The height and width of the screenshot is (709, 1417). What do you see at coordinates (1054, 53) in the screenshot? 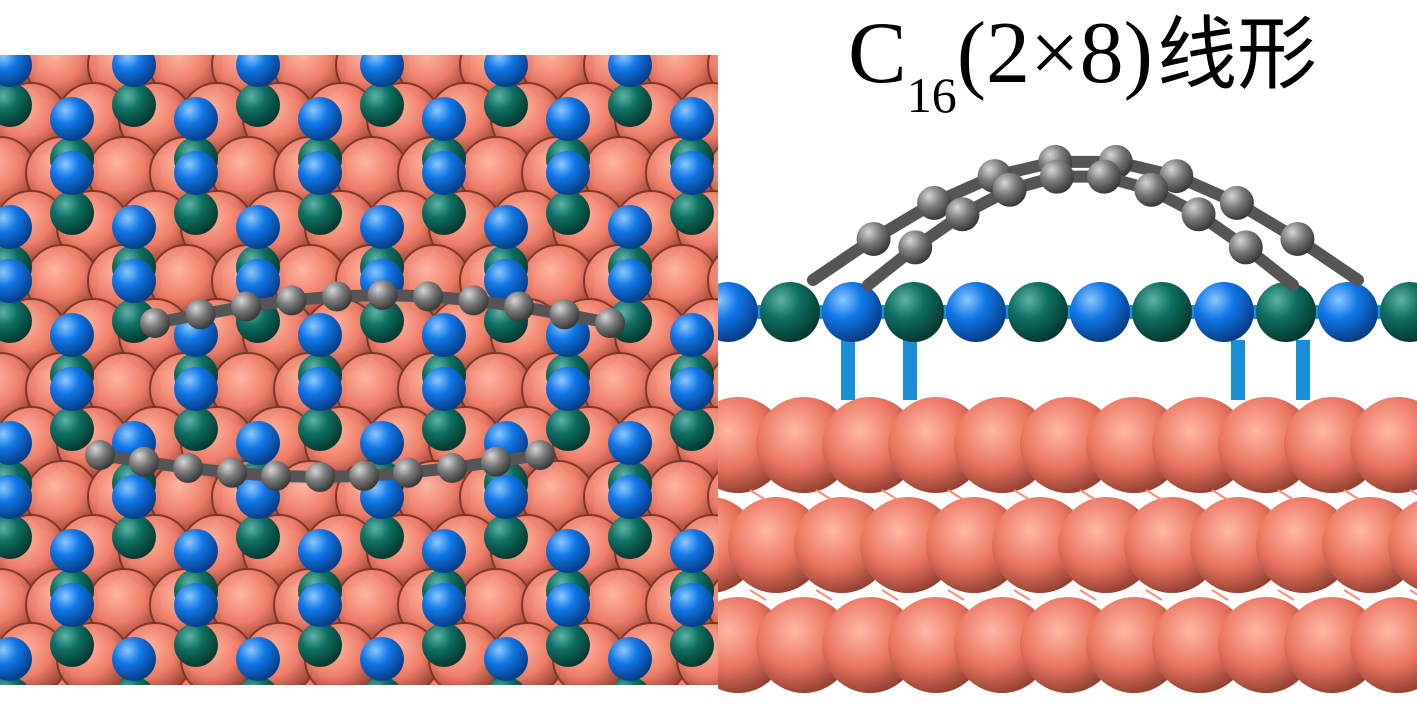
I see `caption-supercell: (2×8)` at bounding box center [1054, 53].